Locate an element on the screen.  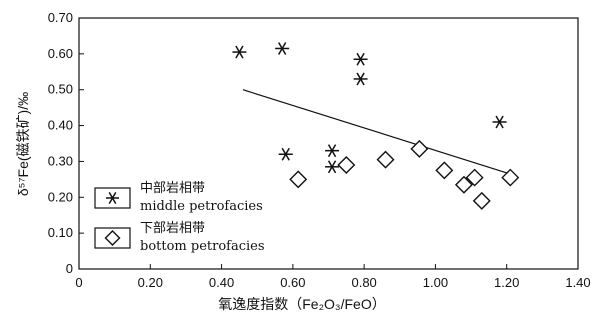
x-tick-label: 0.20 is located at coordinates (150, 282).